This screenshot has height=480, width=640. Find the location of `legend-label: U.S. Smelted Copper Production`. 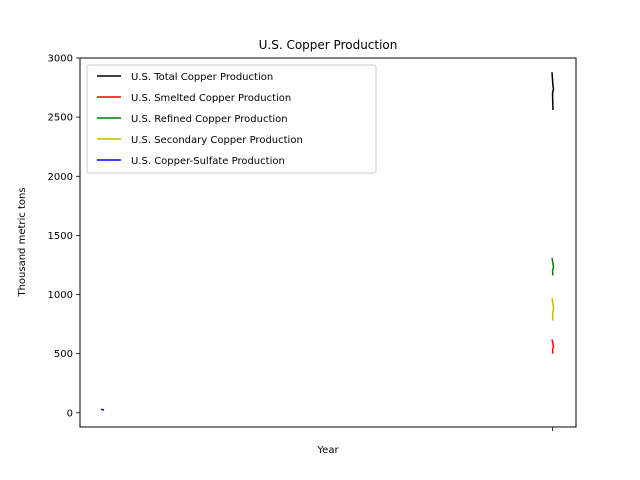

legend-label: U.S. Smelted Copper Production is located at coordinates (211, 98).